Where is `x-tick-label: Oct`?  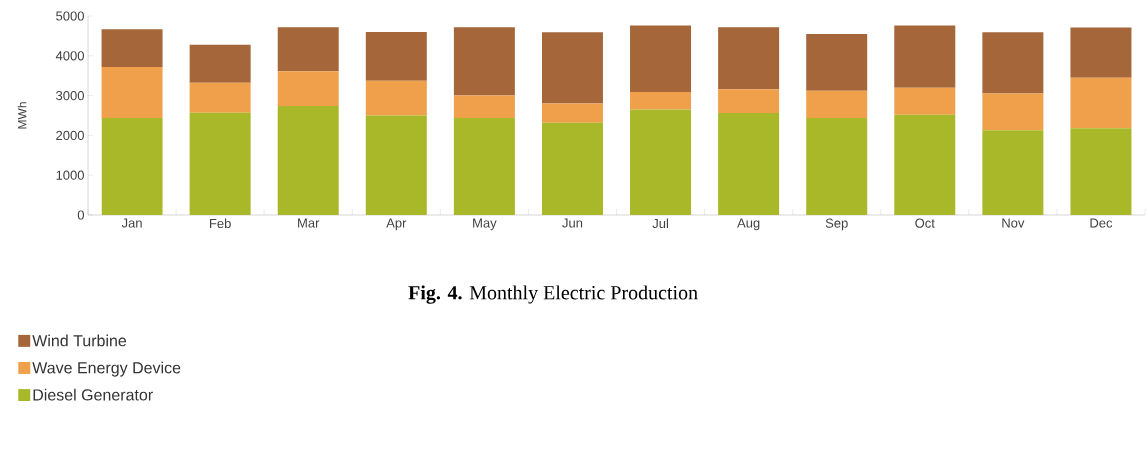 x-tick-label: Oct is located at coordinates (925, 223).